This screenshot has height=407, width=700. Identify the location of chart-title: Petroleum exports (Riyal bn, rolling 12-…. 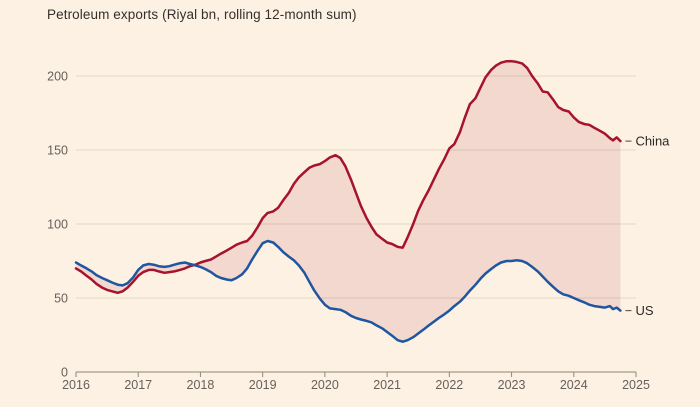
(202, 14).